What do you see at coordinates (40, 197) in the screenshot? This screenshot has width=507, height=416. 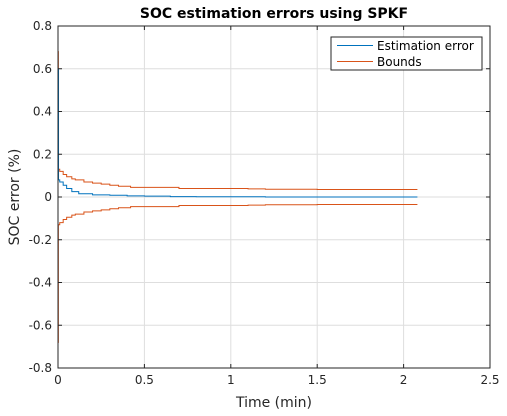 I see `y-tick-labels: -0.8 -0.6 -0.4 -0.2 0 0.2 0.4 0.6 0.8` at bounding box center [40, 197].